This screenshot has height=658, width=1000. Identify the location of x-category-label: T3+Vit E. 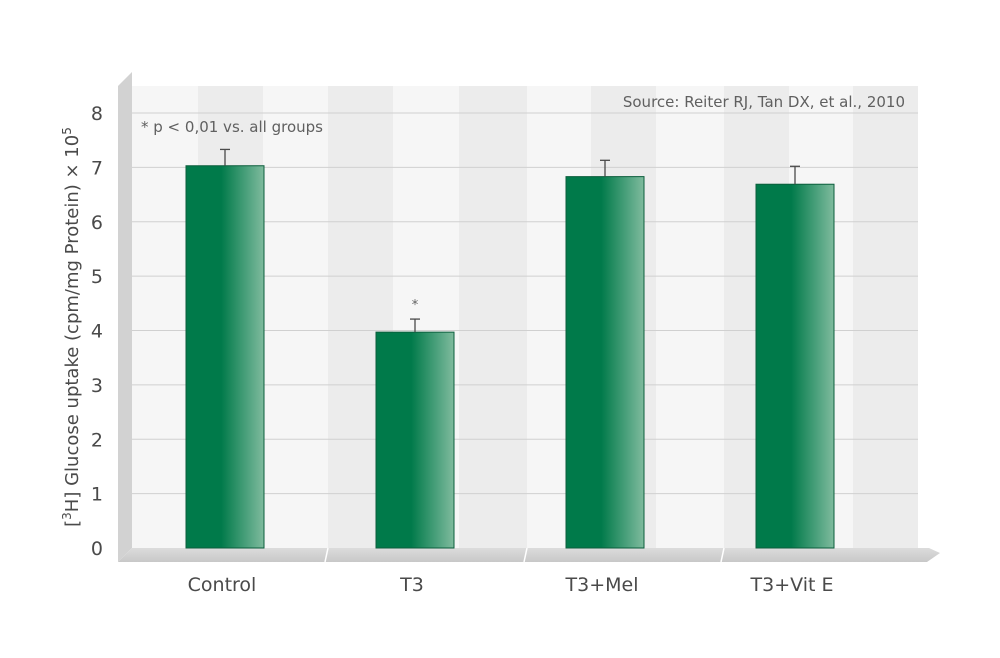
(792, 585).